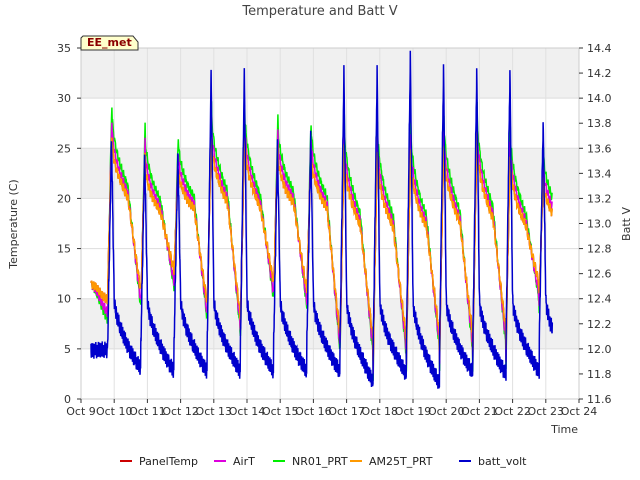 This screenshot has width=640, height=480. What do you see at coordinates (114, 411) in the screenshot?
I see `x-tick-label: Oct 10` at bounding box center [114, 411].